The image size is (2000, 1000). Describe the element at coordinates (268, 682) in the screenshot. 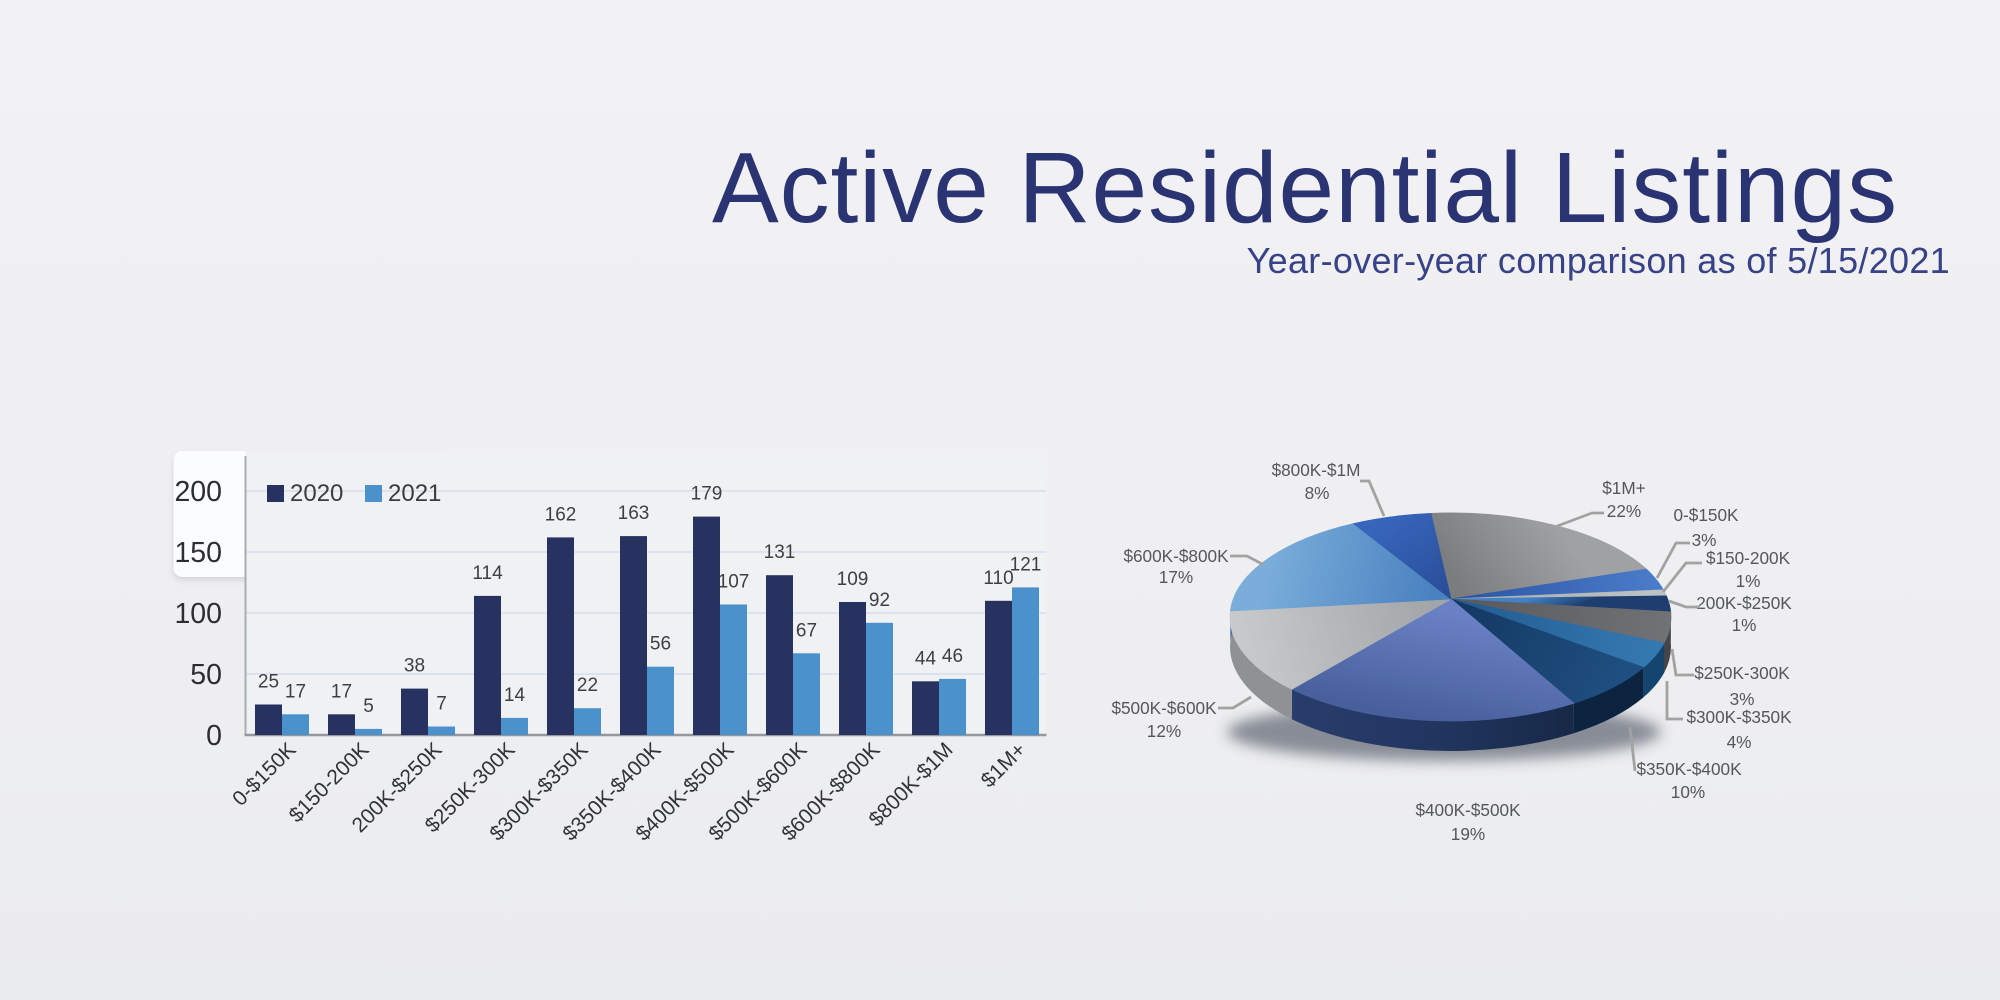

I see `svg-text: 25` at that location.